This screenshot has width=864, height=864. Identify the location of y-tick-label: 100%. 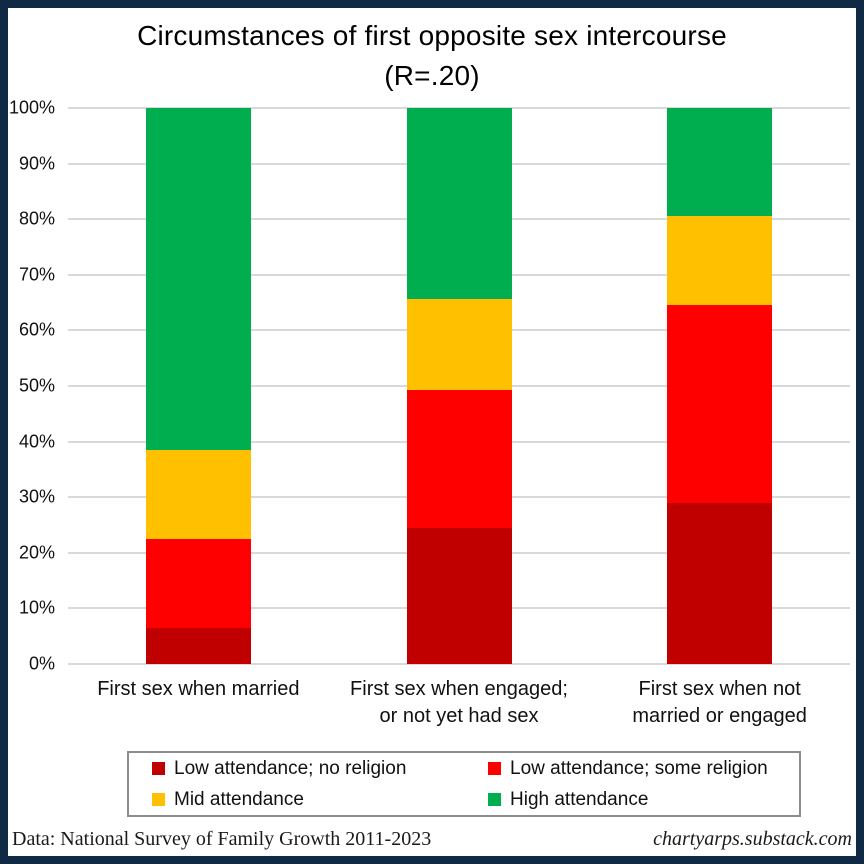
(31, 107).